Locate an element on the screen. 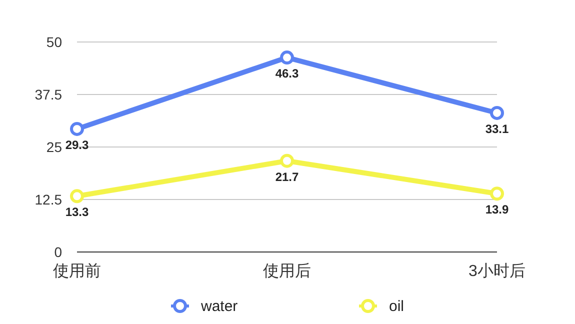  x-tick-label: 使用前 is located at coordinates (77, 271).